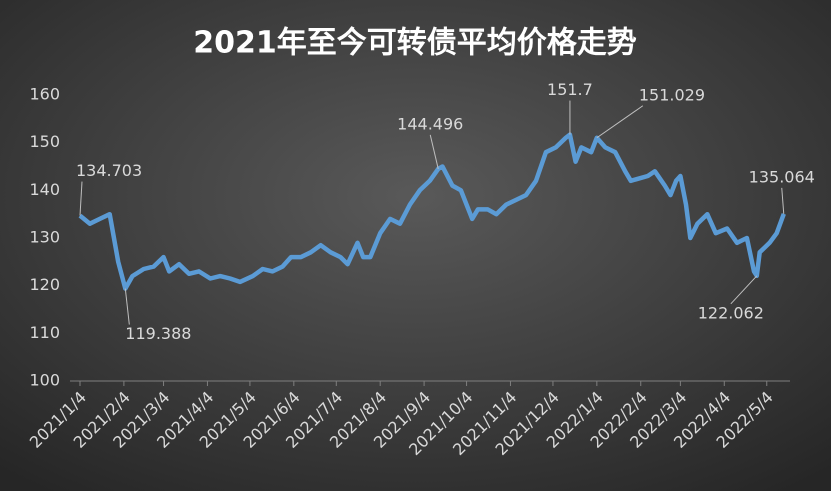  Describe the element at coordinates (44, 237) in the screenshot. I see `y-tick-label: 130` at that location.